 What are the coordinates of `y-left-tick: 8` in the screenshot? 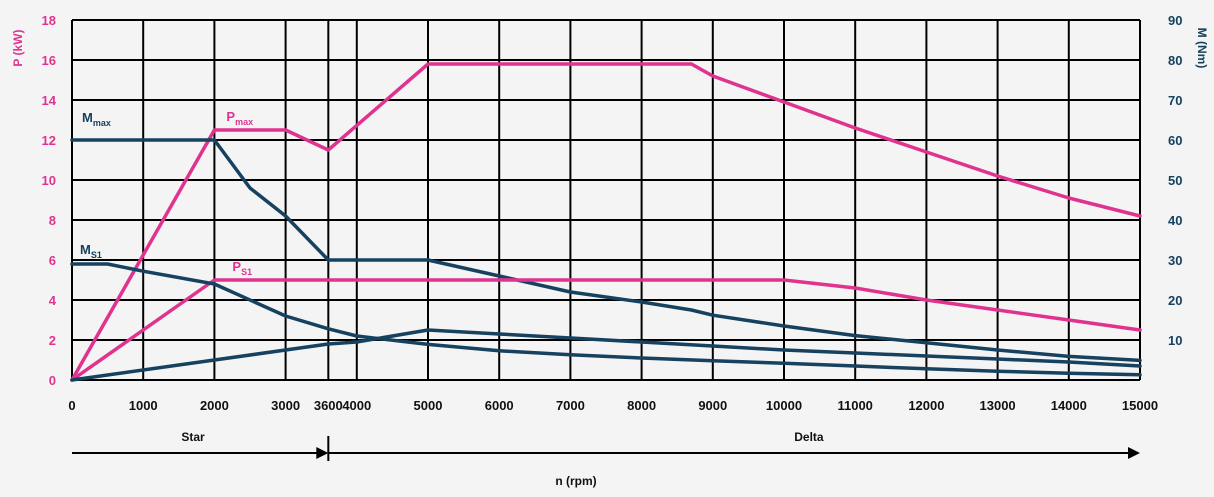 It's located at (52, 220).